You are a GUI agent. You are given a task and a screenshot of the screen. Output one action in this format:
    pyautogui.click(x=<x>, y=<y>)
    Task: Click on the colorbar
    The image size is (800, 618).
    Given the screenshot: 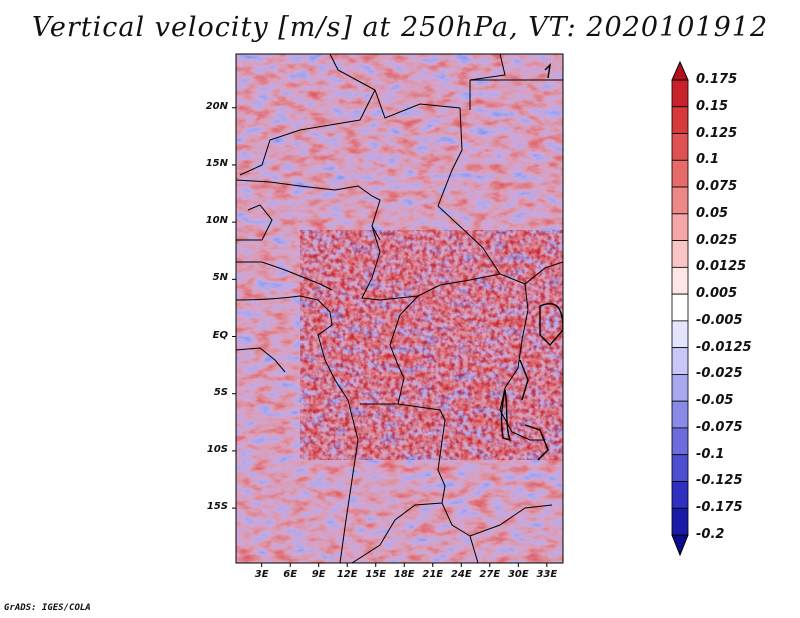 What is the action you would take?
    pyautogui.click(x=680, y=308)
    